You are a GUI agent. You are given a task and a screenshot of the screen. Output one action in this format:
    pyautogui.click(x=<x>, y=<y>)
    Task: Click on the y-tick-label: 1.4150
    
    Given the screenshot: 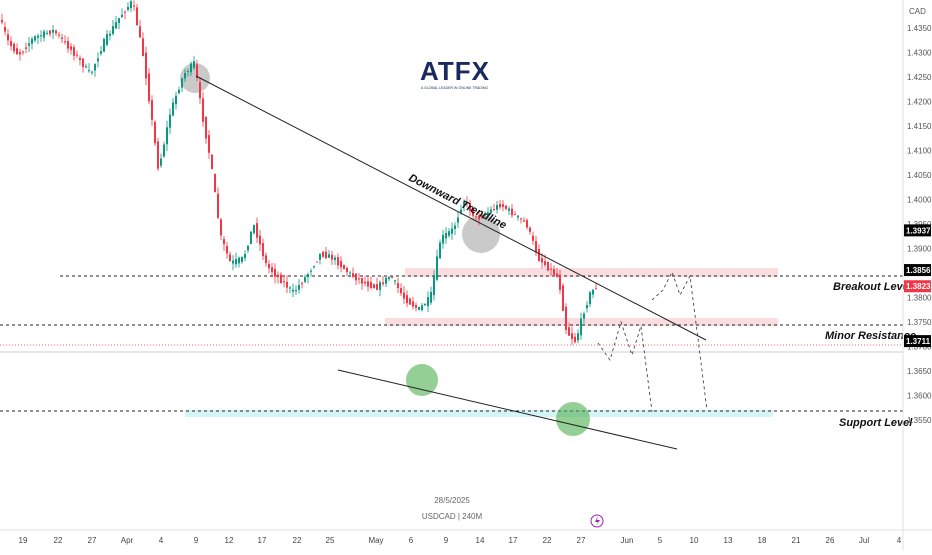 What is the action you would take?
    pyautogui.click(x=919, y=126)
    